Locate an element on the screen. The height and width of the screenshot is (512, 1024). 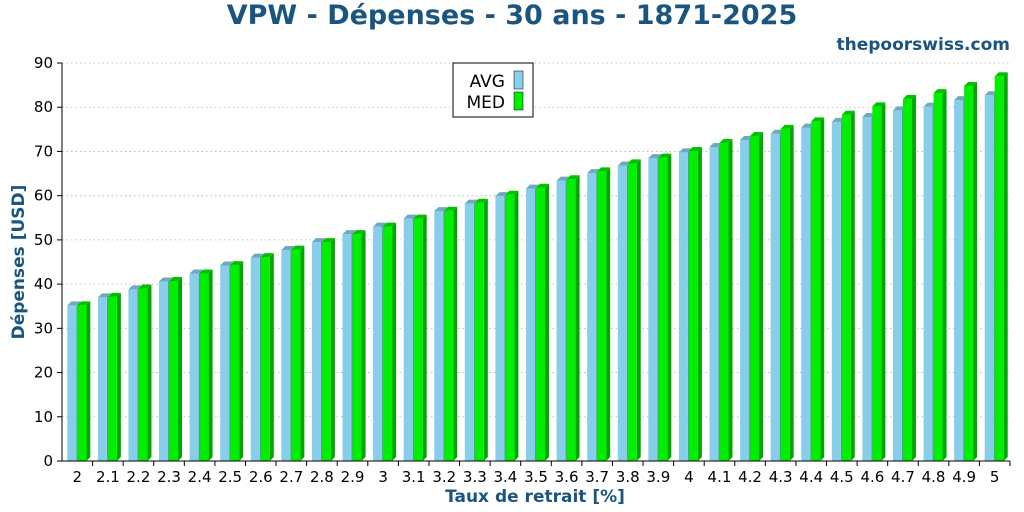
legend-label-med: MED is located at coordinates (486, 103).